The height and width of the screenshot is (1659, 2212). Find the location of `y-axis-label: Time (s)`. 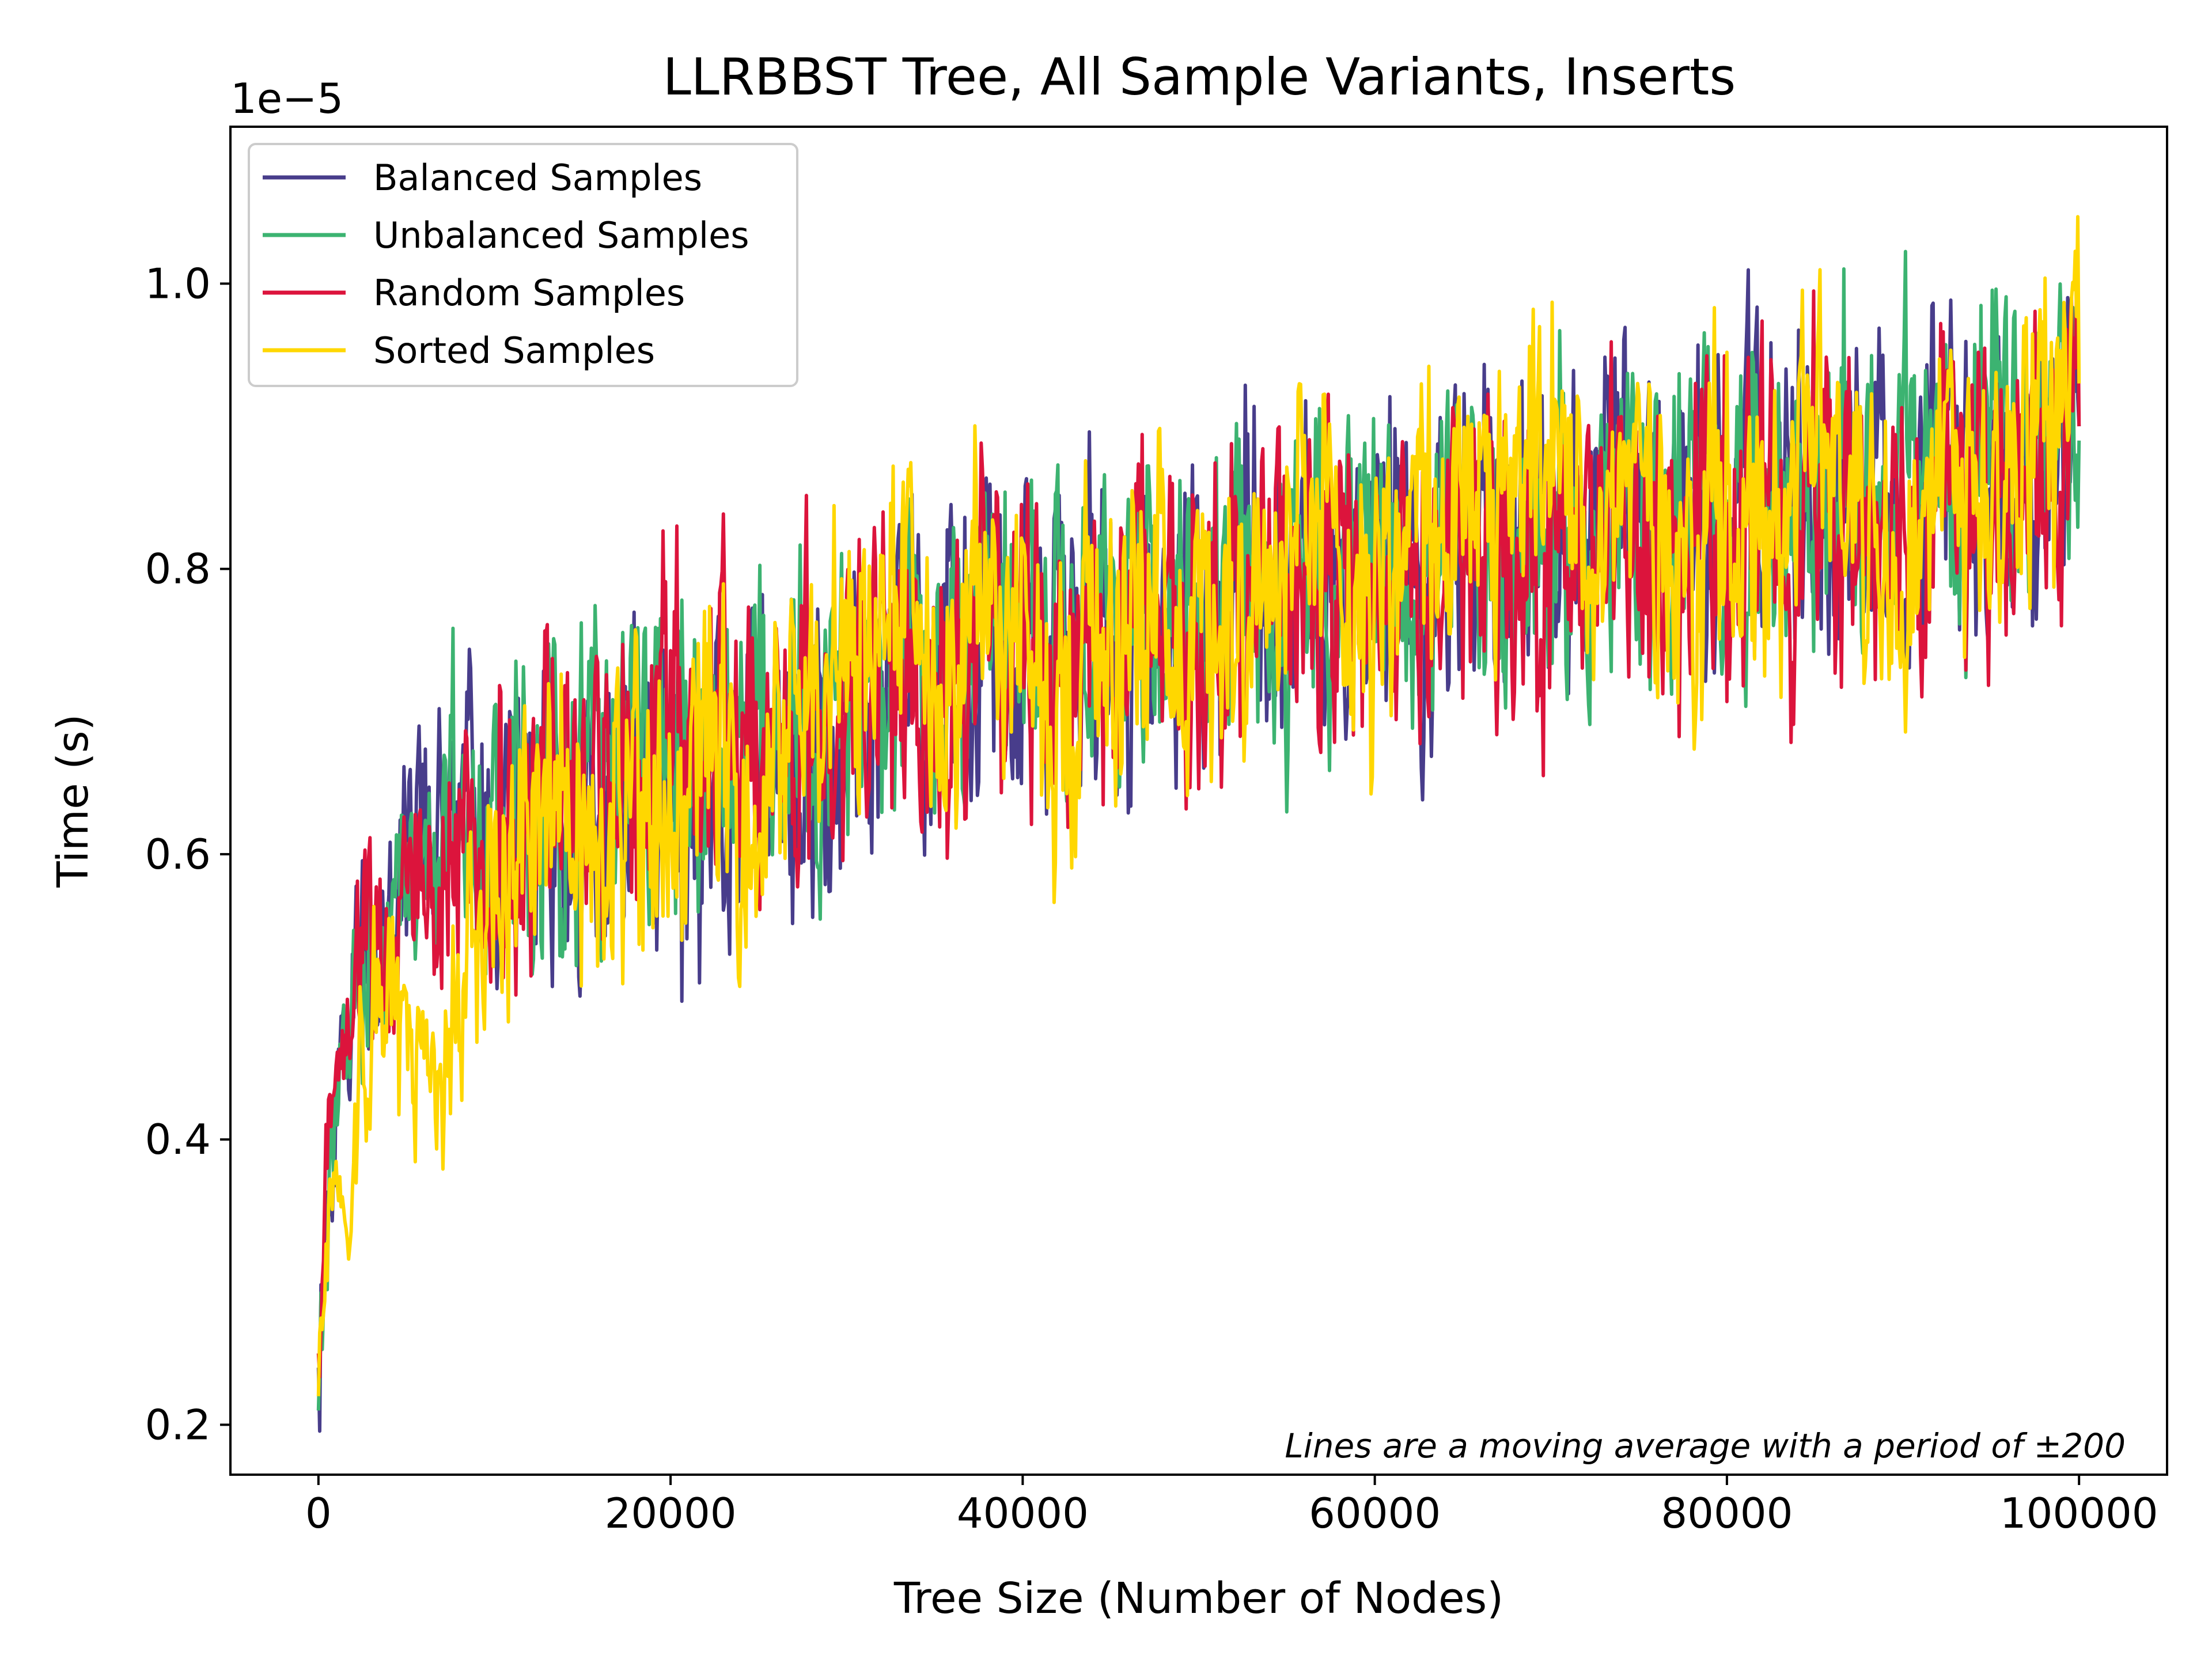

y-axis-label: Time (s) is located at coordinates (73, 801).